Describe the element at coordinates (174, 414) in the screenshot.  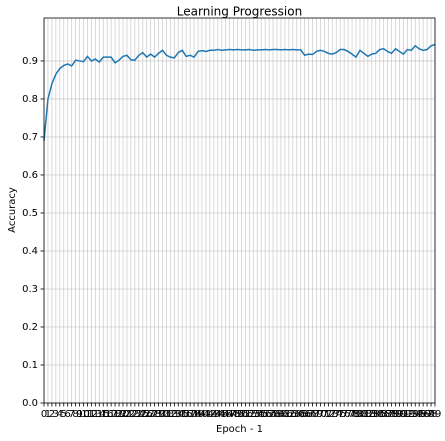
I see `x-tick-label: 33` at that location.